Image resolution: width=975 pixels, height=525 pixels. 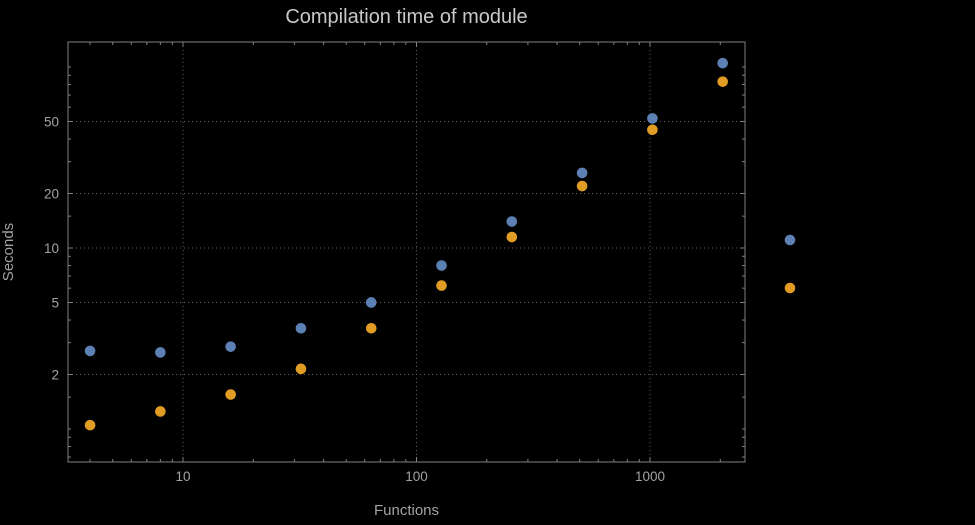 I want to click on x-tick-label: 10, so click(x=182, y=476).